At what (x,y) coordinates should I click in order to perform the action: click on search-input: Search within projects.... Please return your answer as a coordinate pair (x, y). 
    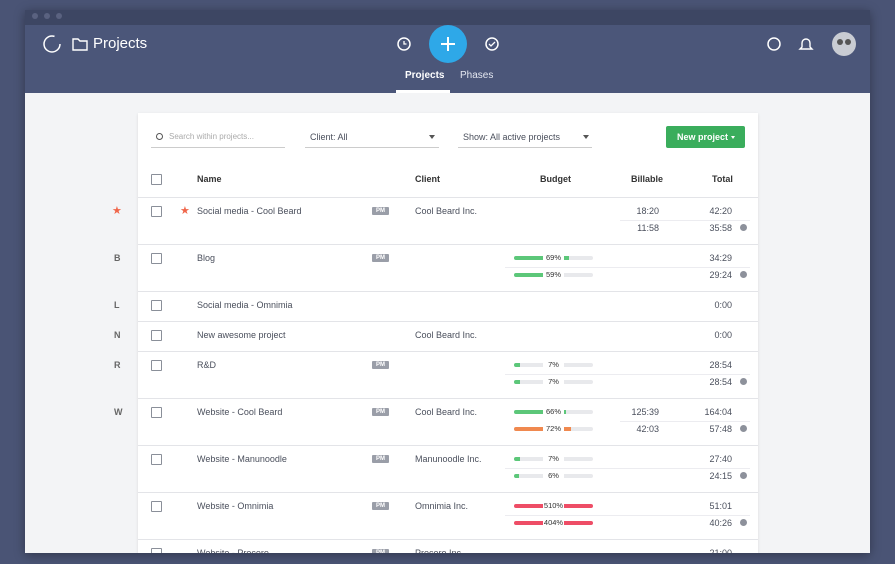
    Looking at the image, I should click on (211, 136).